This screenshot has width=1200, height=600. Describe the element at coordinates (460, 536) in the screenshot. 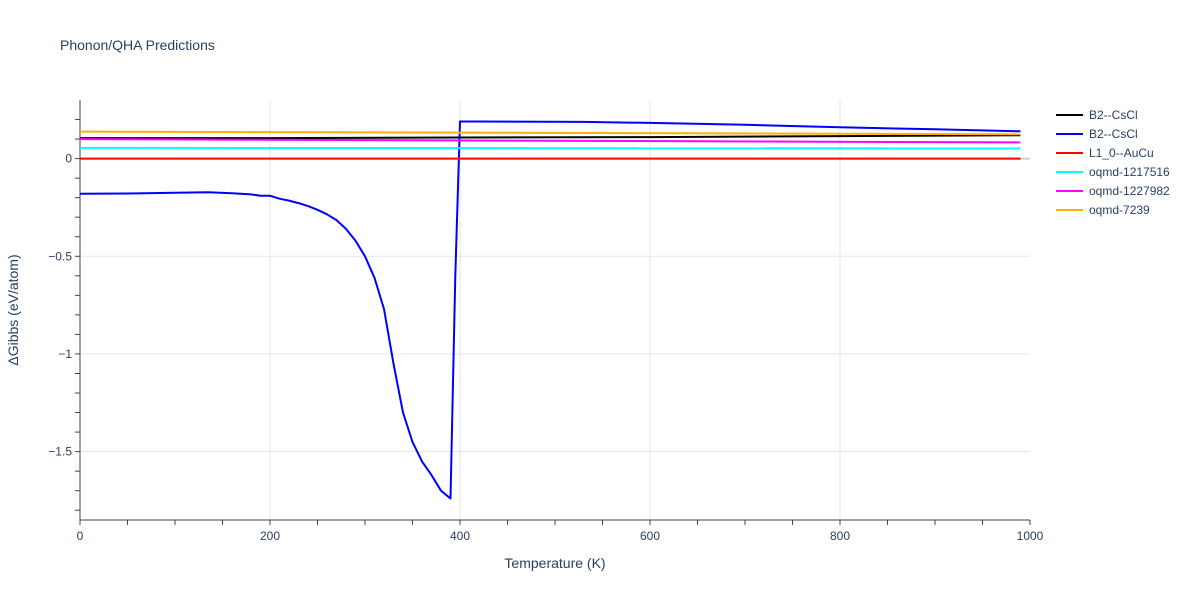

I see `x-tick-label: 400` at that location.